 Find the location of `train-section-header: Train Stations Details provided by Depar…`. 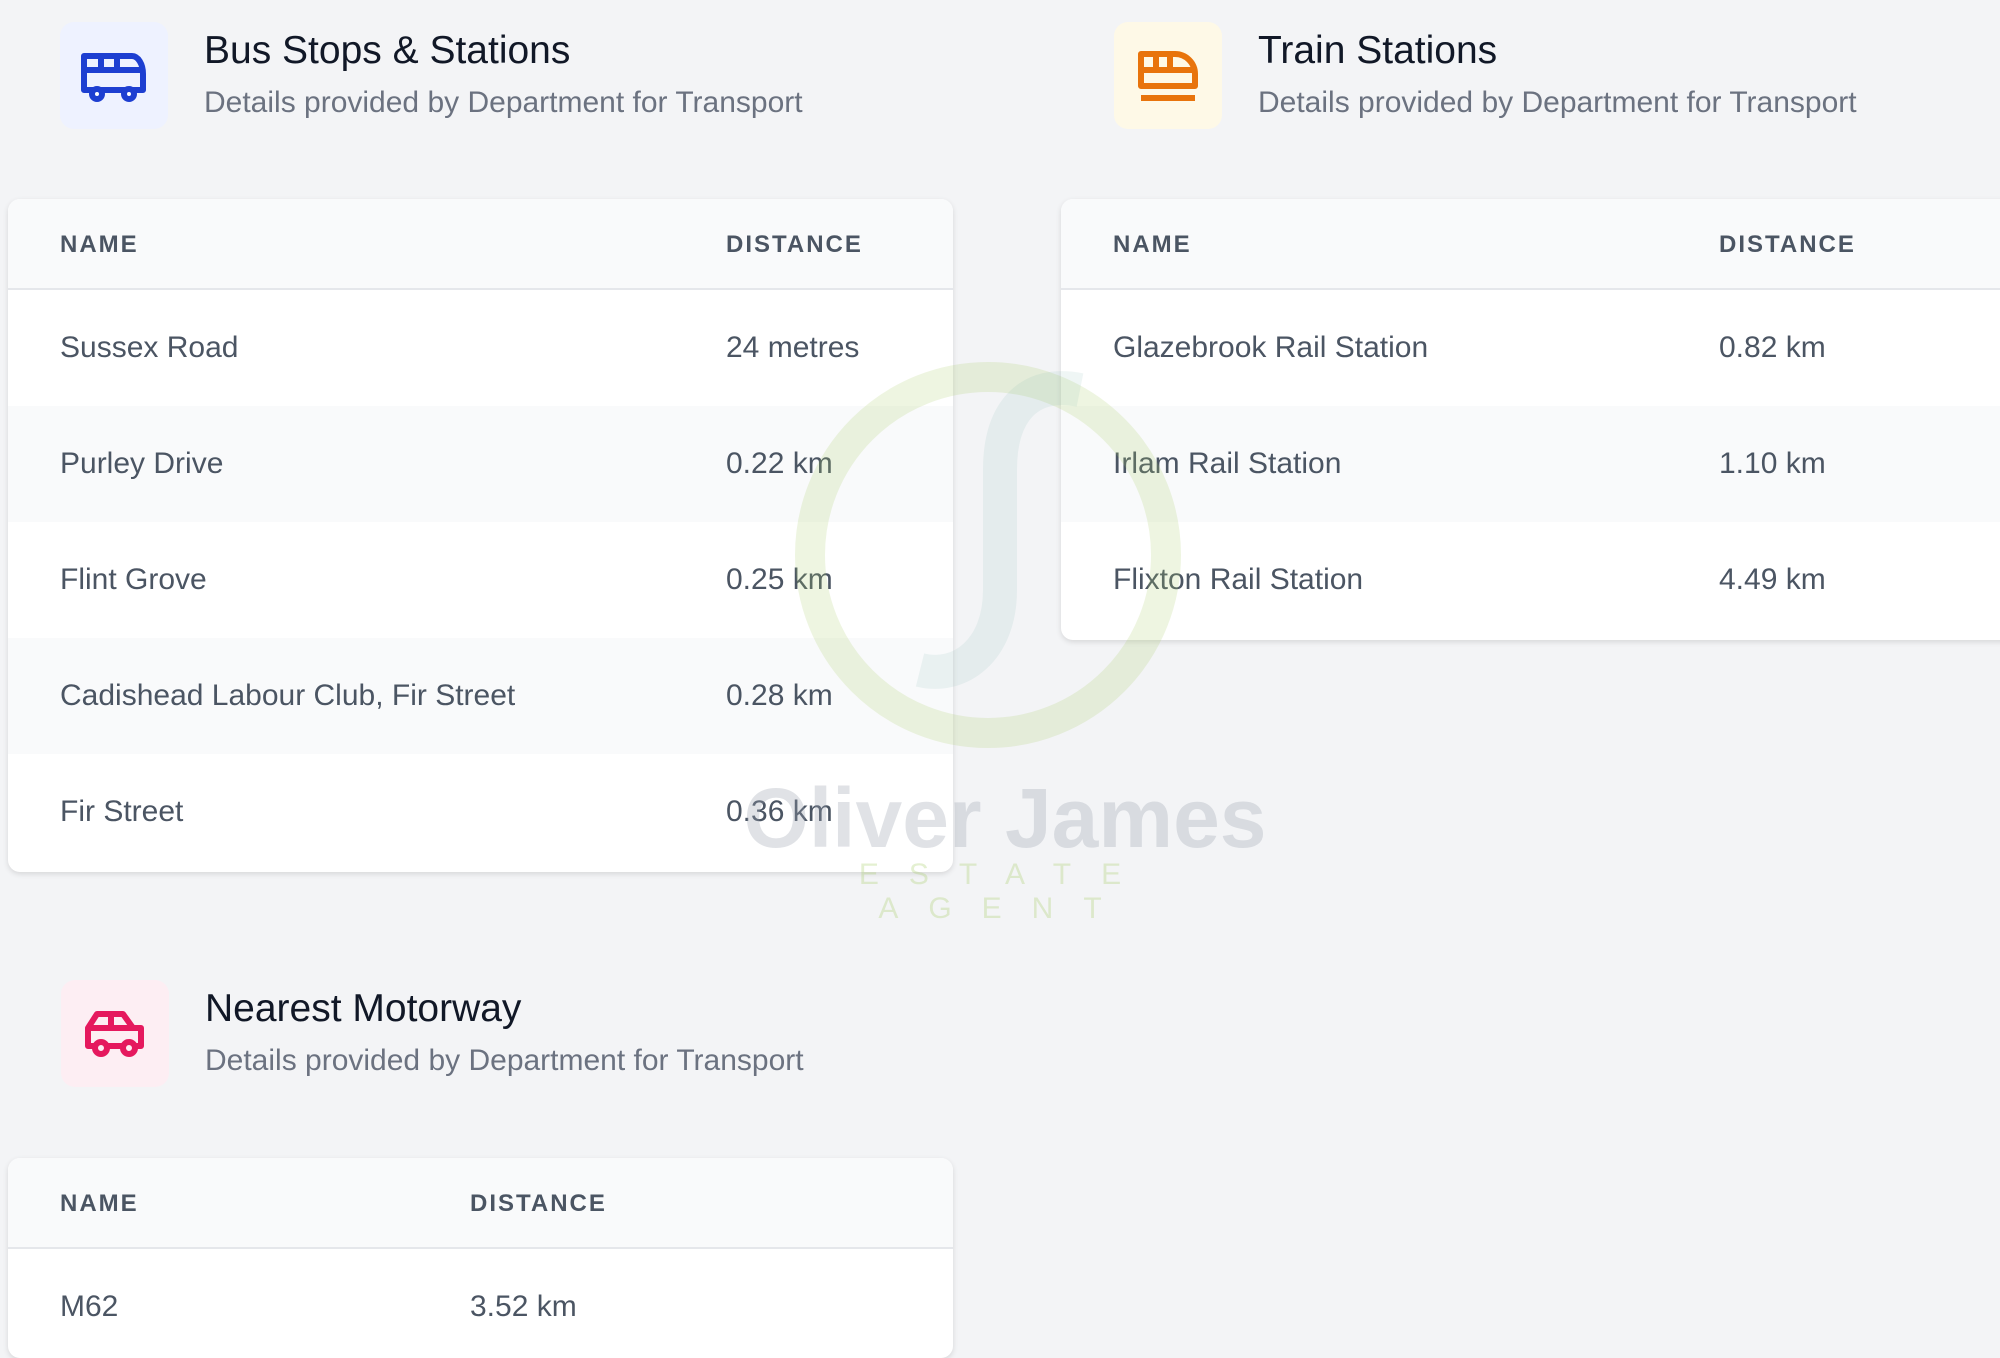

train-section-header: Train Stations Details provided by Depar… is located at coordinates (1485, 75).